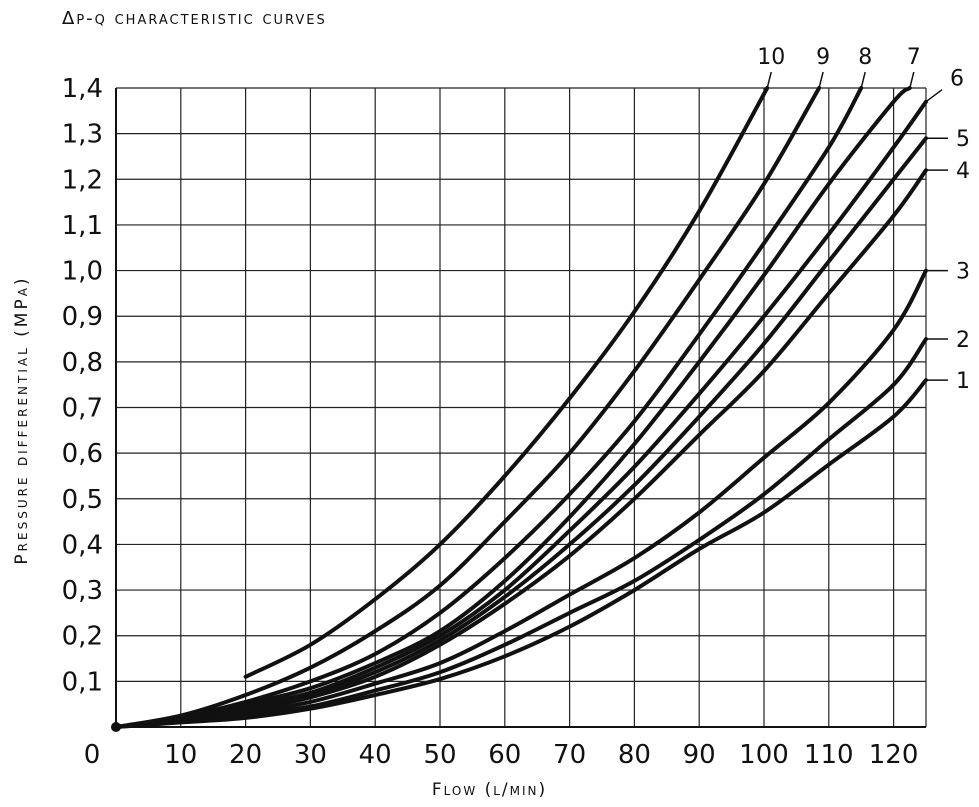 The width and height of the screenshot is (979, 807). What do you see at coordinates (439, 755) in the screenshot?
I see `x-tick-label: 50` at bounding box center [439, 755].